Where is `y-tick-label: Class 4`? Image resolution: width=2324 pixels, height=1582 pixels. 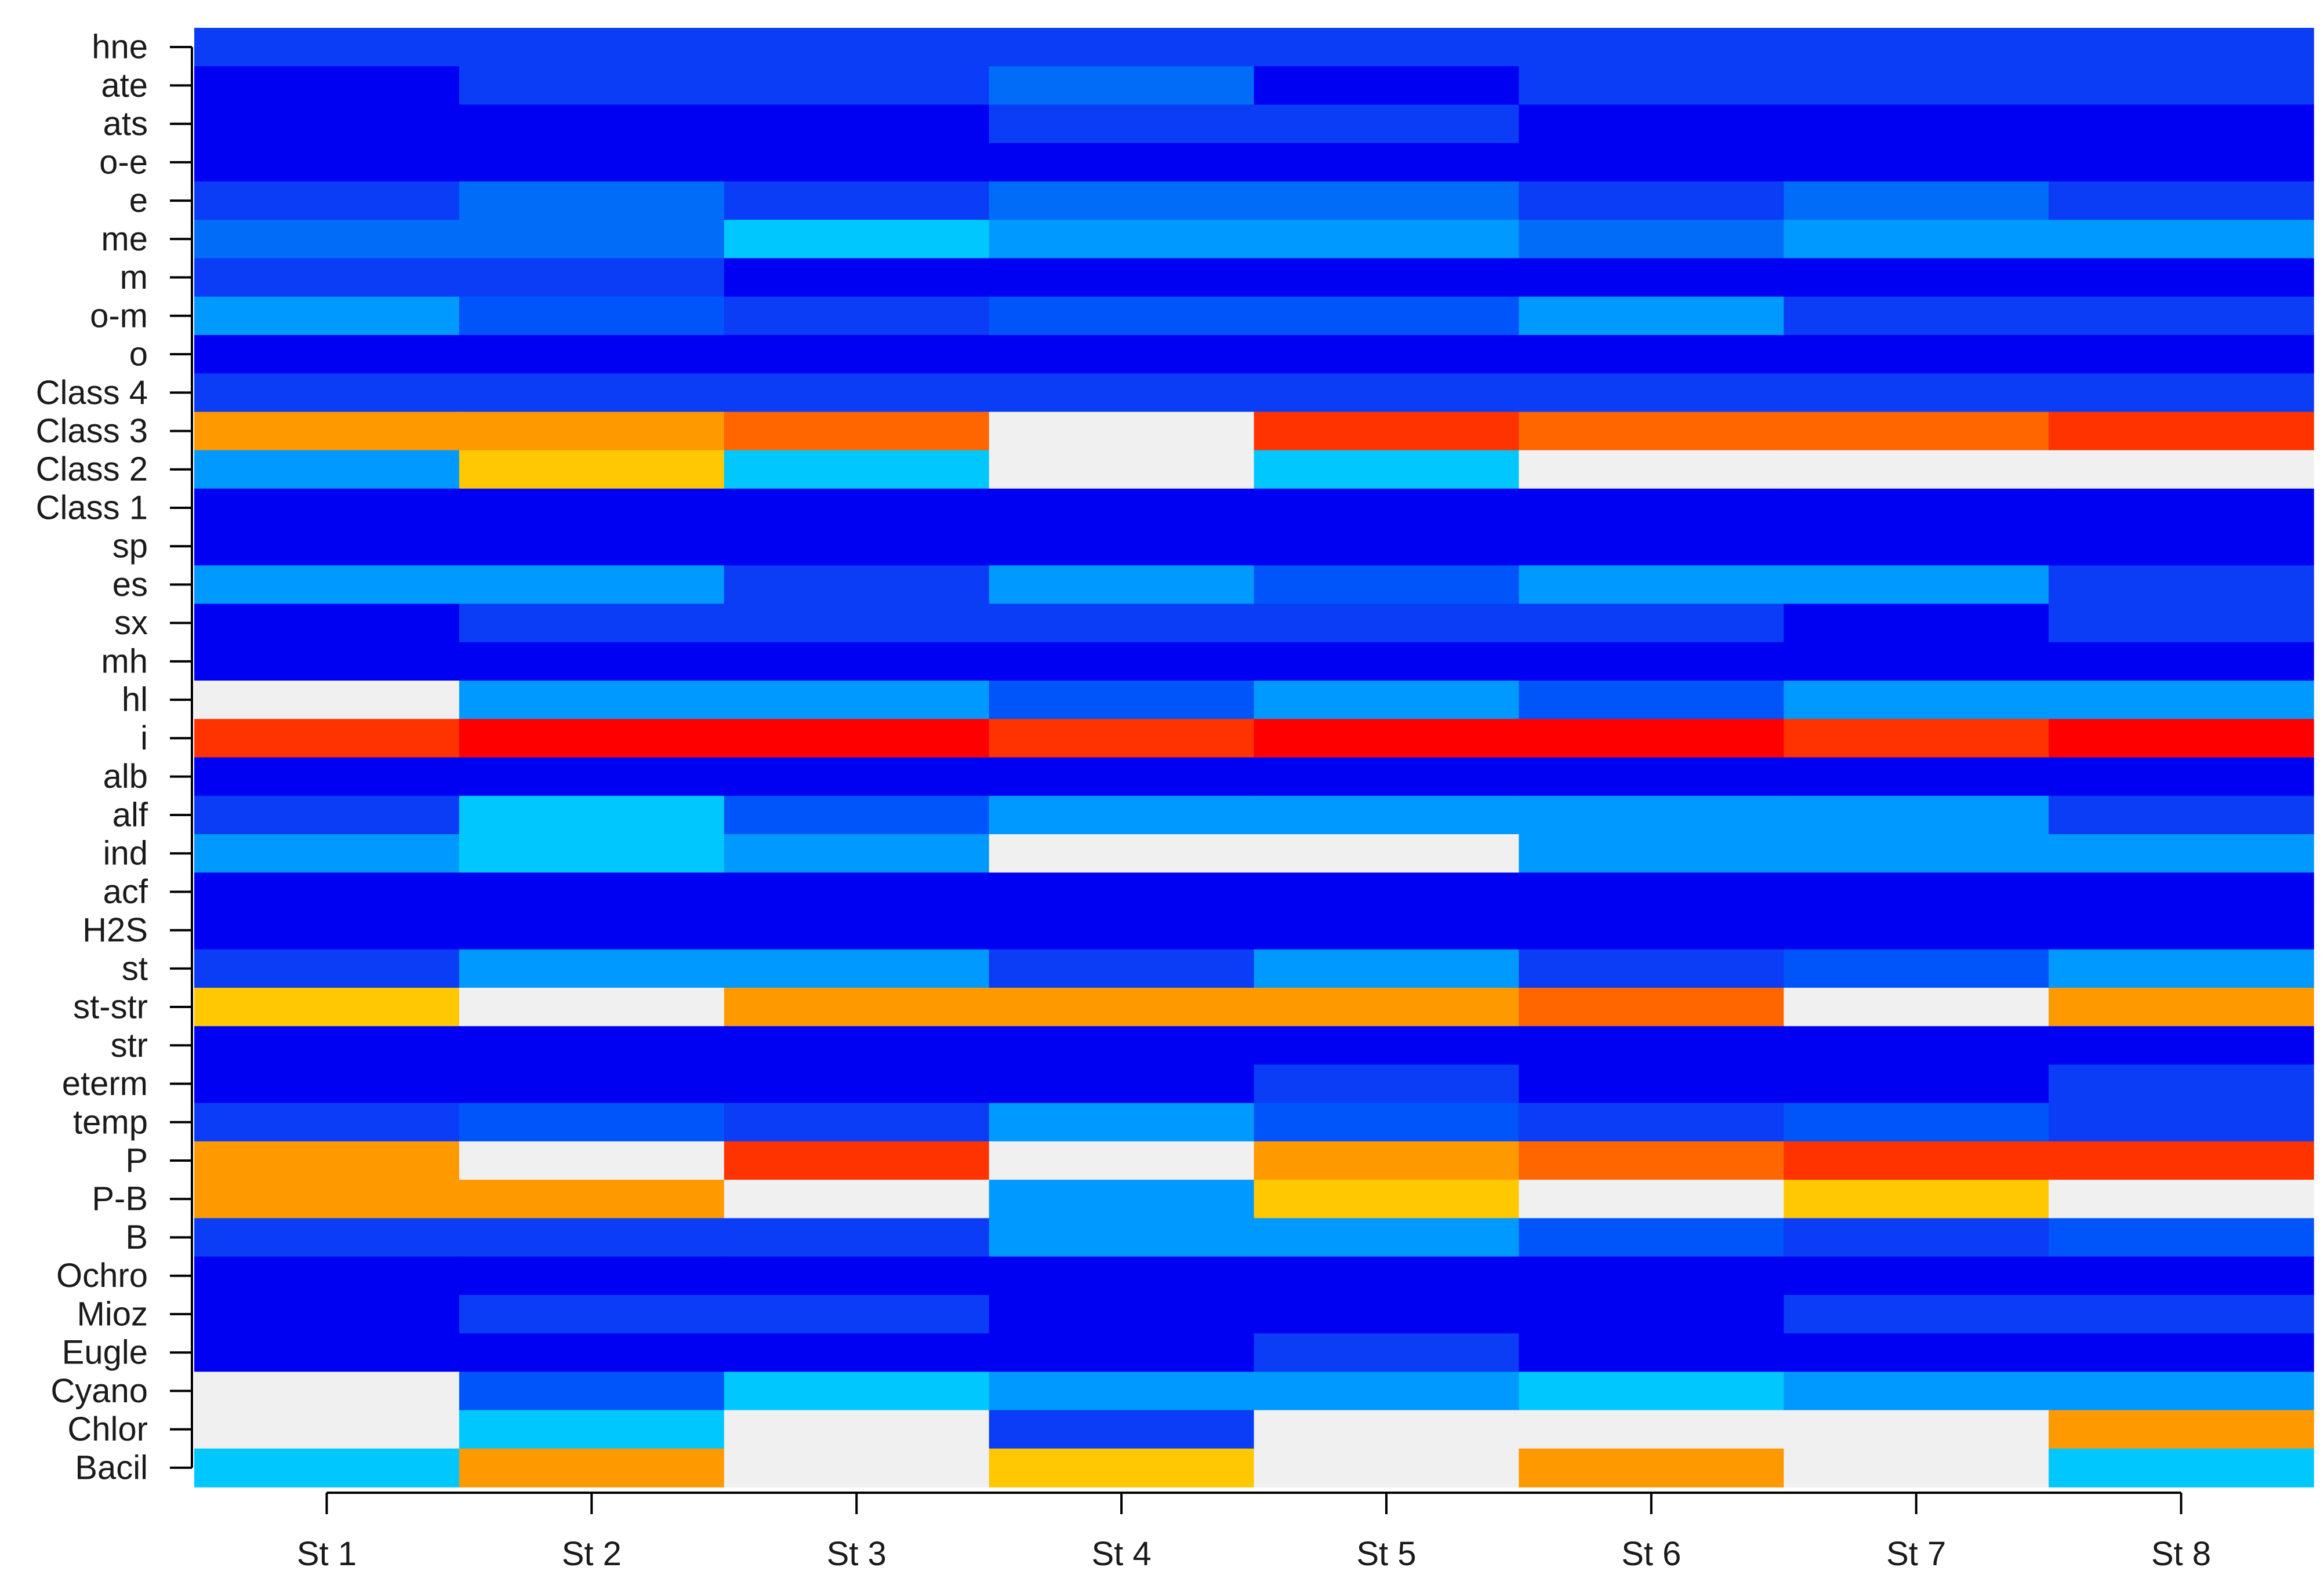 y-tick-label: Class 4 is located at coordinates (92, 393).